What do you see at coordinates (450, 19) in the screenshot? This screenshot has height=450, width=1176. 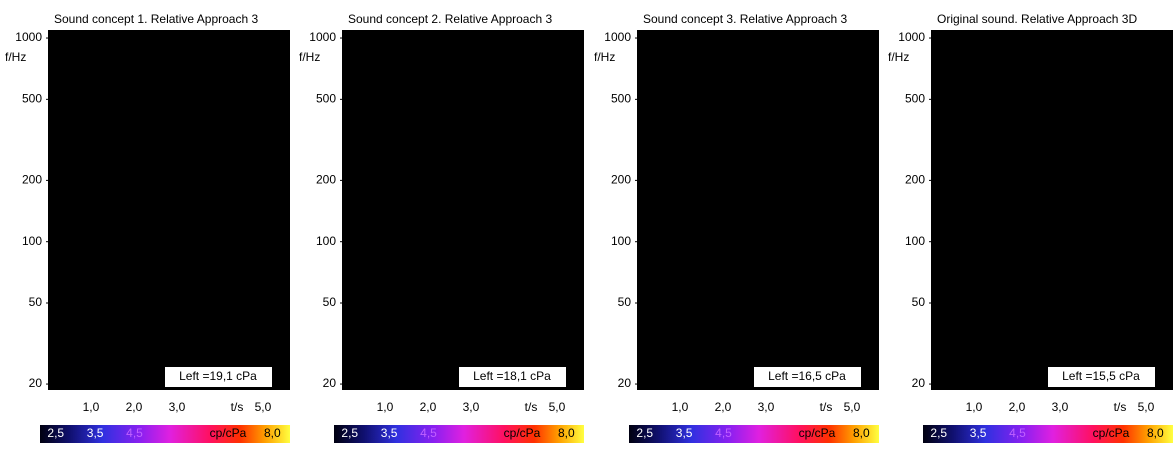 I see `panel-title: Sound concept 2. Relative Approach 3` at bounding box center [450, 19].